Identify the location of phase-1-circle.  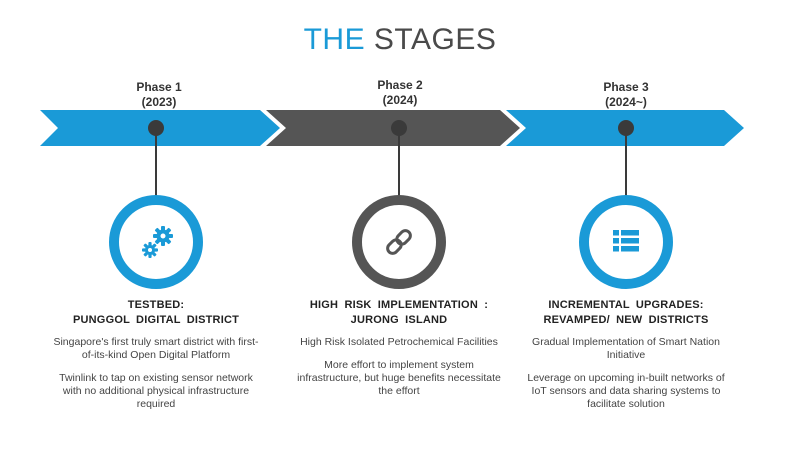
(156, 242).